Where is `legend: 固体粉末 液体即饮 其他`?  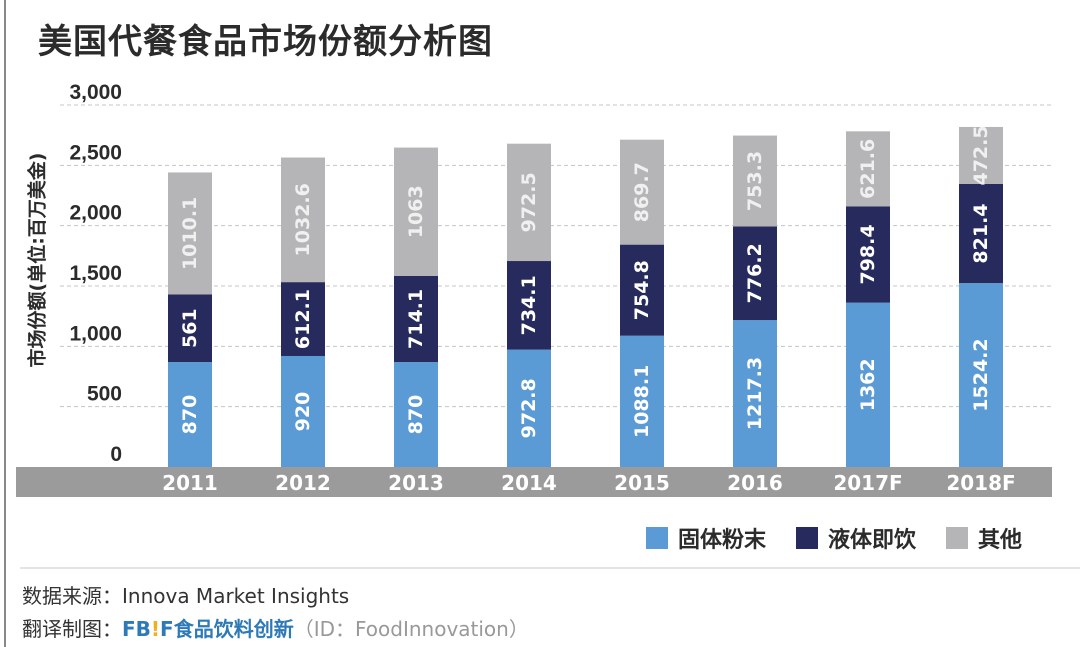
legend: 固体粉末 液体即饮 其他 is located at coordinates (834, 538).